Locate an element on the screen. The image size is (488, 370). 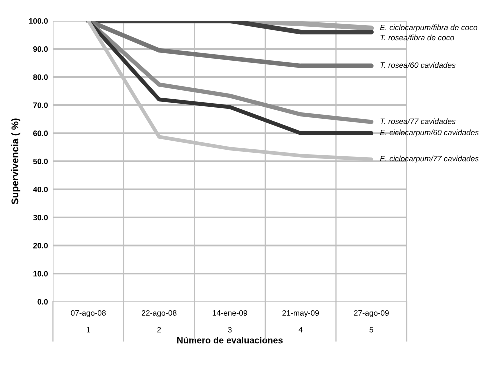
y-axis-title: Supervivencia ( %) is located at coordinates (16, 161).